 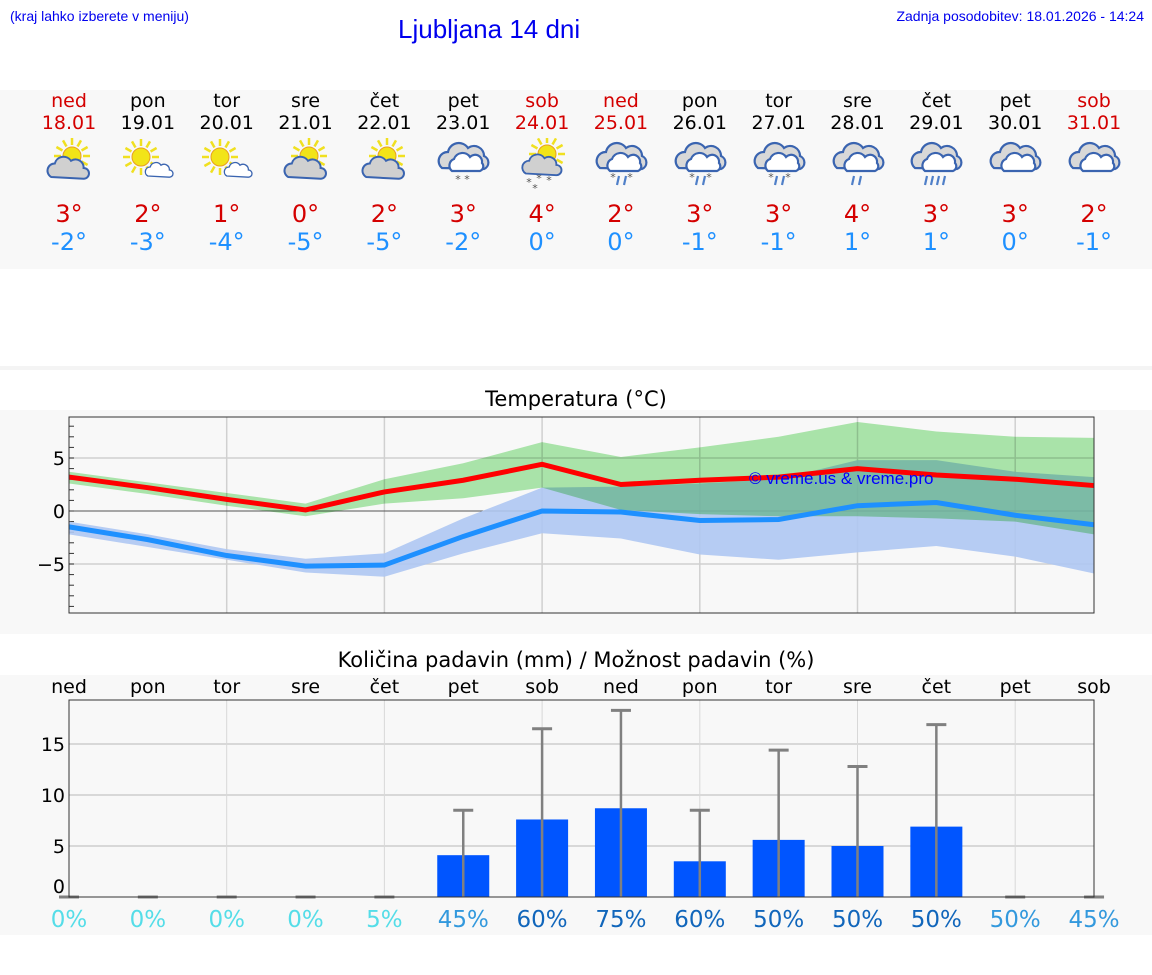 I want to click on day-forecast: sre 21.01 0° -5°, so click(x=306, y=173).